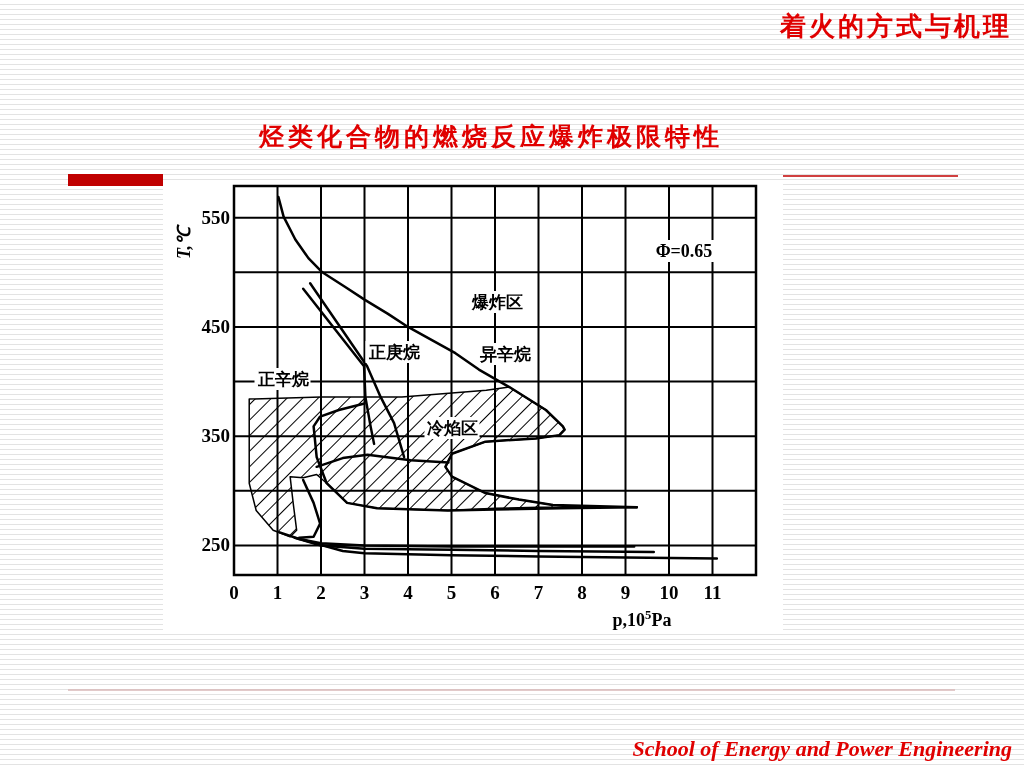  I want to click on annotation: 正庚烷, so click(394, 352).